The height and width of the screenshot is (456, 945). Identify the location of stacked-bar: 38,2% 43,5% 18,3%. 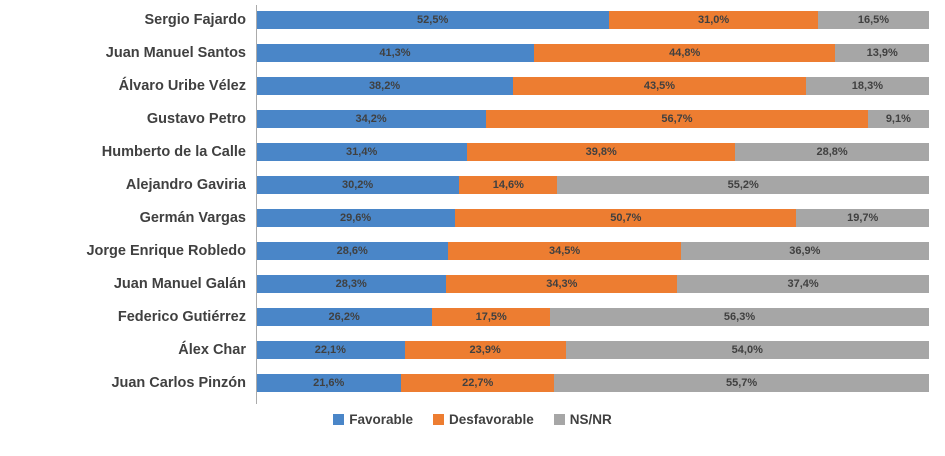
(592, 85).